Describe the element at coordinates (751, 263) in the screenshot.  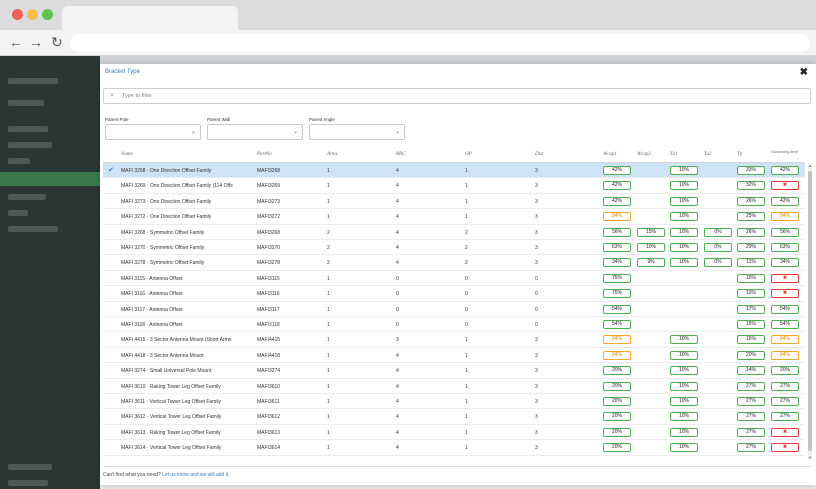
I see `badge-tp: 11%` at that location.